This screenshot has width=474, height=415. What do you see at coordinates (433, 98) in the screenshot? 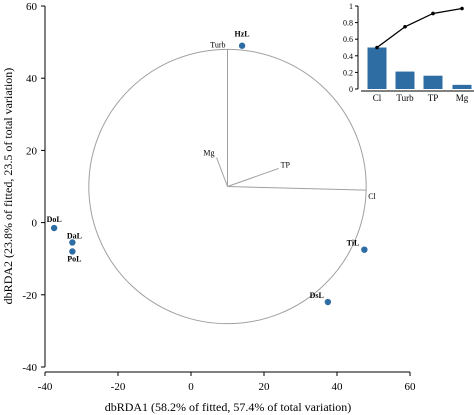
I see `inset-category-tp: TP` at bounding box center [433, 98].